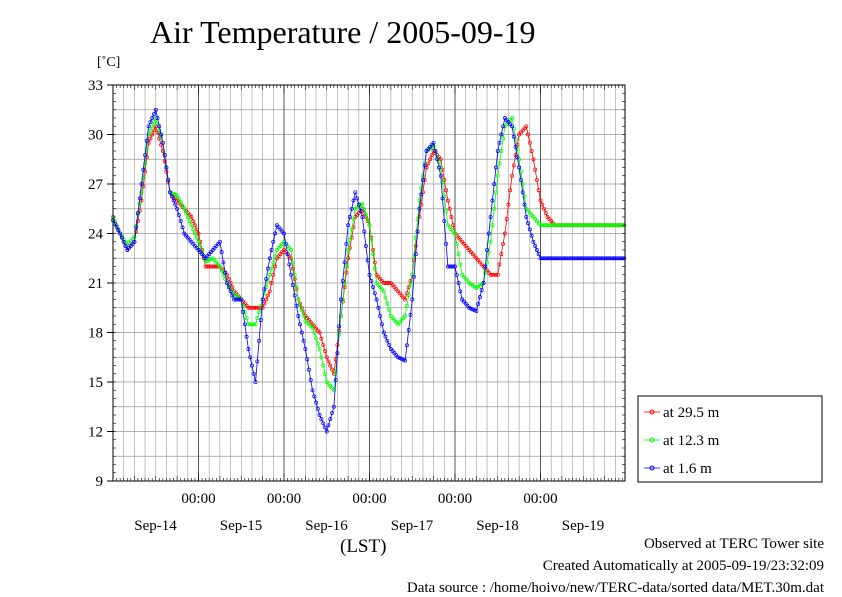 This screenshot has height=597, width=842. I want to click on x-date-label: Sep-19, so click(583, 526).